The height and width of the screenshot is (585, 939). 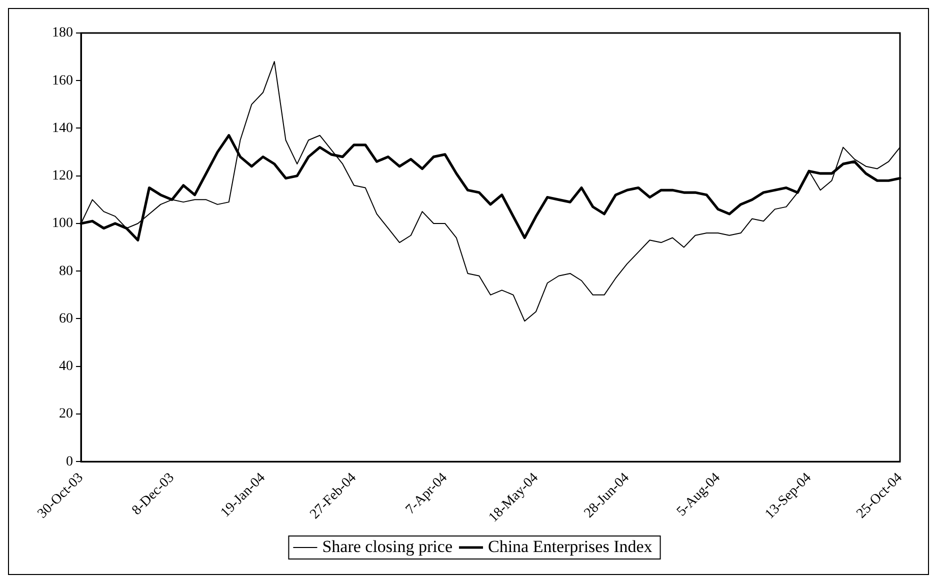 What do you see at coordinates (62, 33) in the screenshot?
I see `y-tick-label: 180` at bounding box center [62, 33].